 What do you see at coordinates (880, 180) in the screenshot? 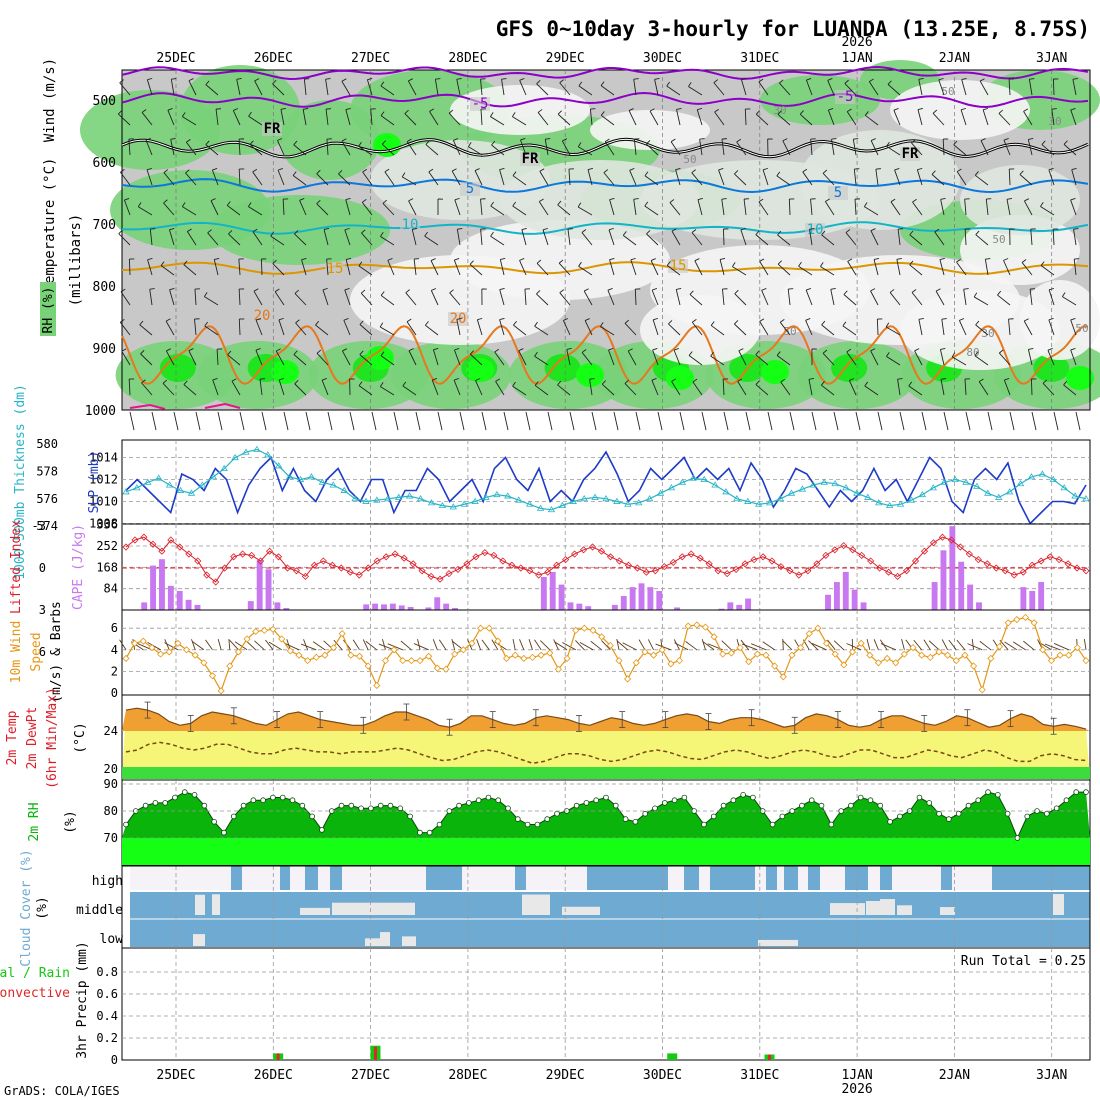
I see `rh-contour-area` at bounding box center [880, 180].